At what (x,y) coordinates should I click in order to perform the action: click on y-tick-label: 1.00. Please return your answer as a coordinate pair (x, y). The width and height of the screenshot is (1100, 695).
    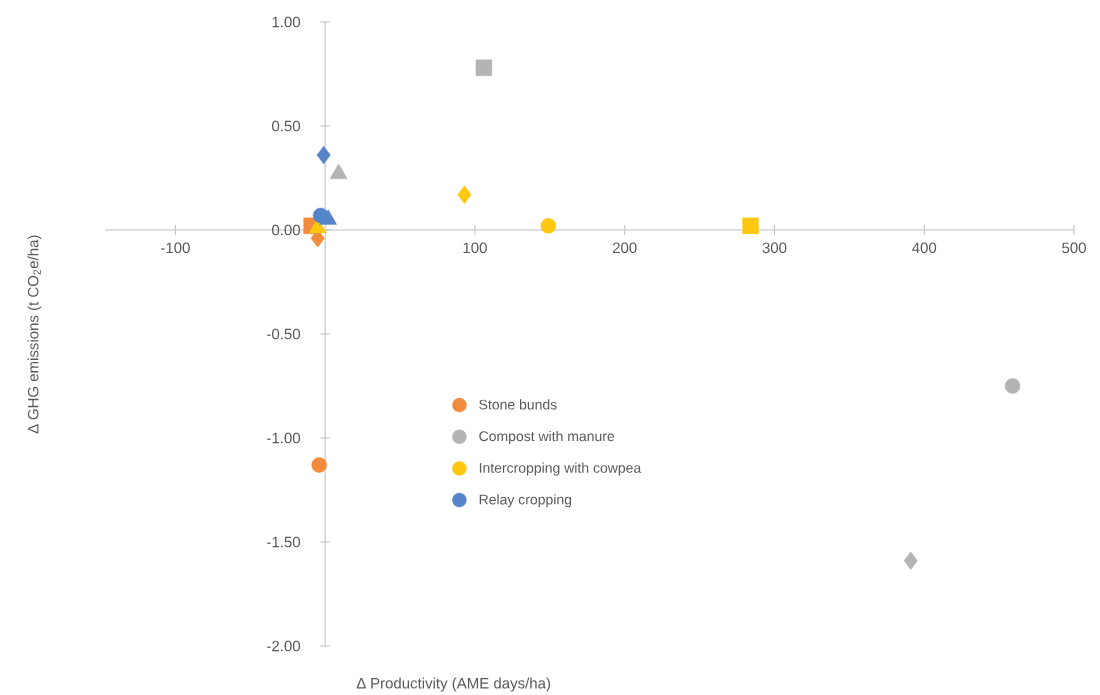
    Looking at the image, I should click on (286, 22).